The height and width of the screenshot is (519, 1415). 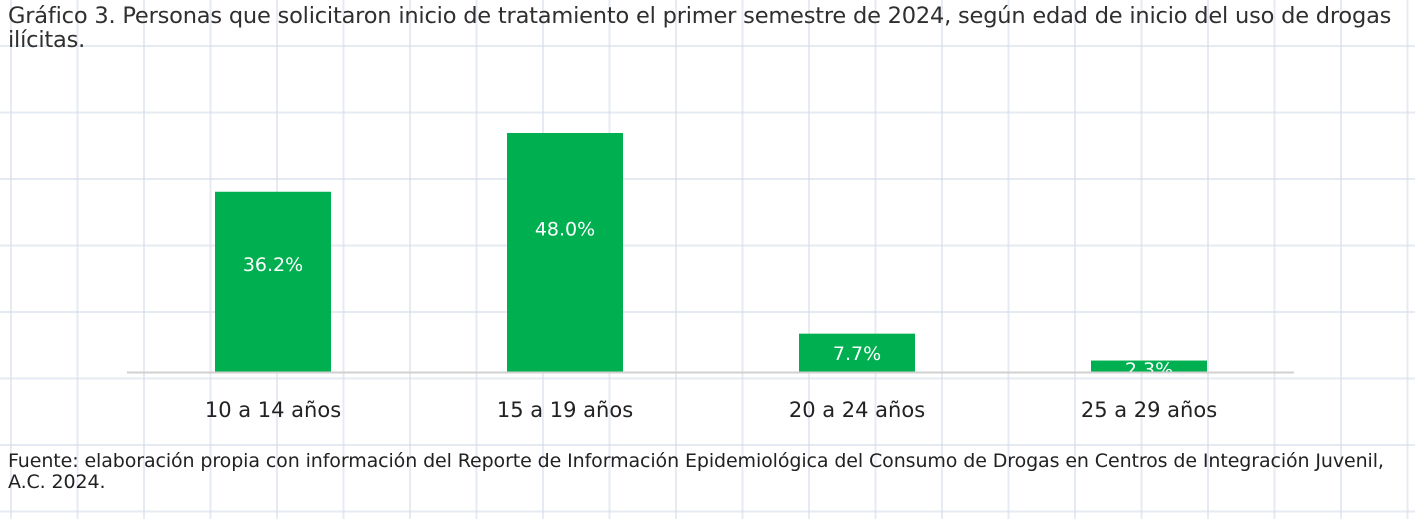 I want to click on data-label-2: 48.0%, so click(x=565, y=230).